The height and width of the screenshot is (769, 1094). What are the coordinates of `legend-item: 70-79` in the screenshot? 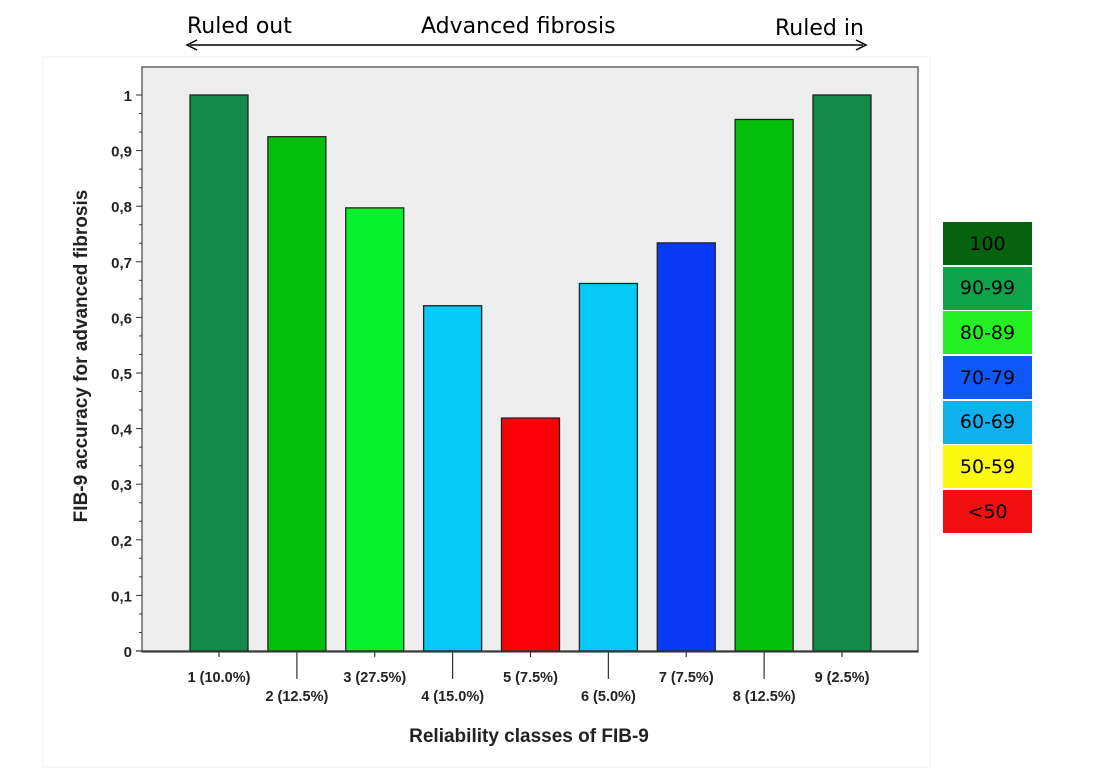 It's located at (987, 378).